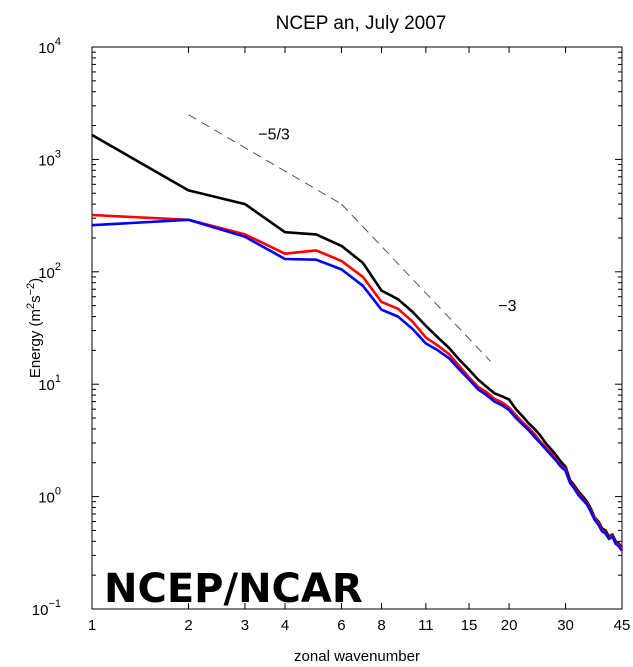 This screenshot has height=667, width=633. Describe the element at coordinates (416, 282) in the screenshot. I see `reference-slope-line` at that location.